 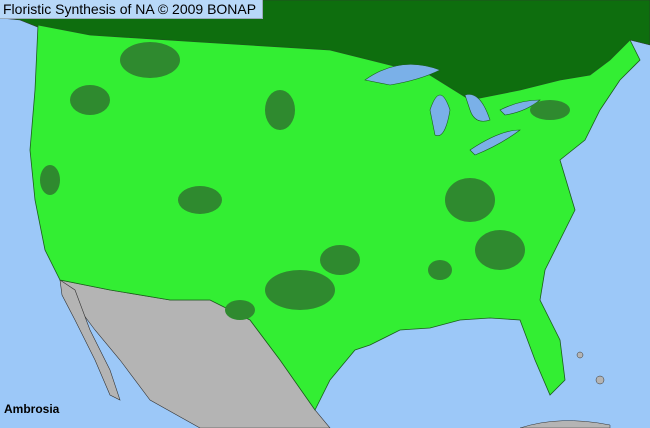 What do you see at coordinates (32, 409) in the screenshot?
I see `taxon-label: Ambrosia` at bounding box center [32, 409].